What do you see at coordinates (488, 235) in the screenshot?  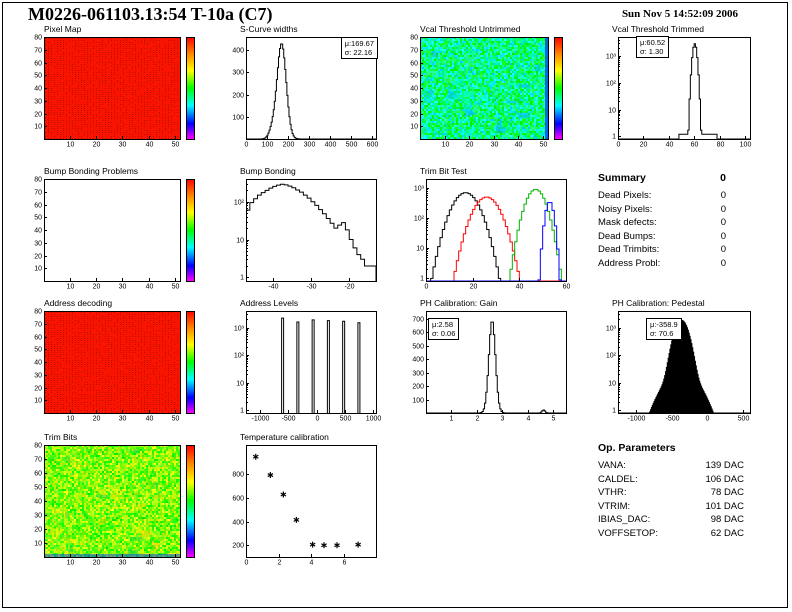 I see `trim-bit-test-canvas` at bounding box center [488, 235].